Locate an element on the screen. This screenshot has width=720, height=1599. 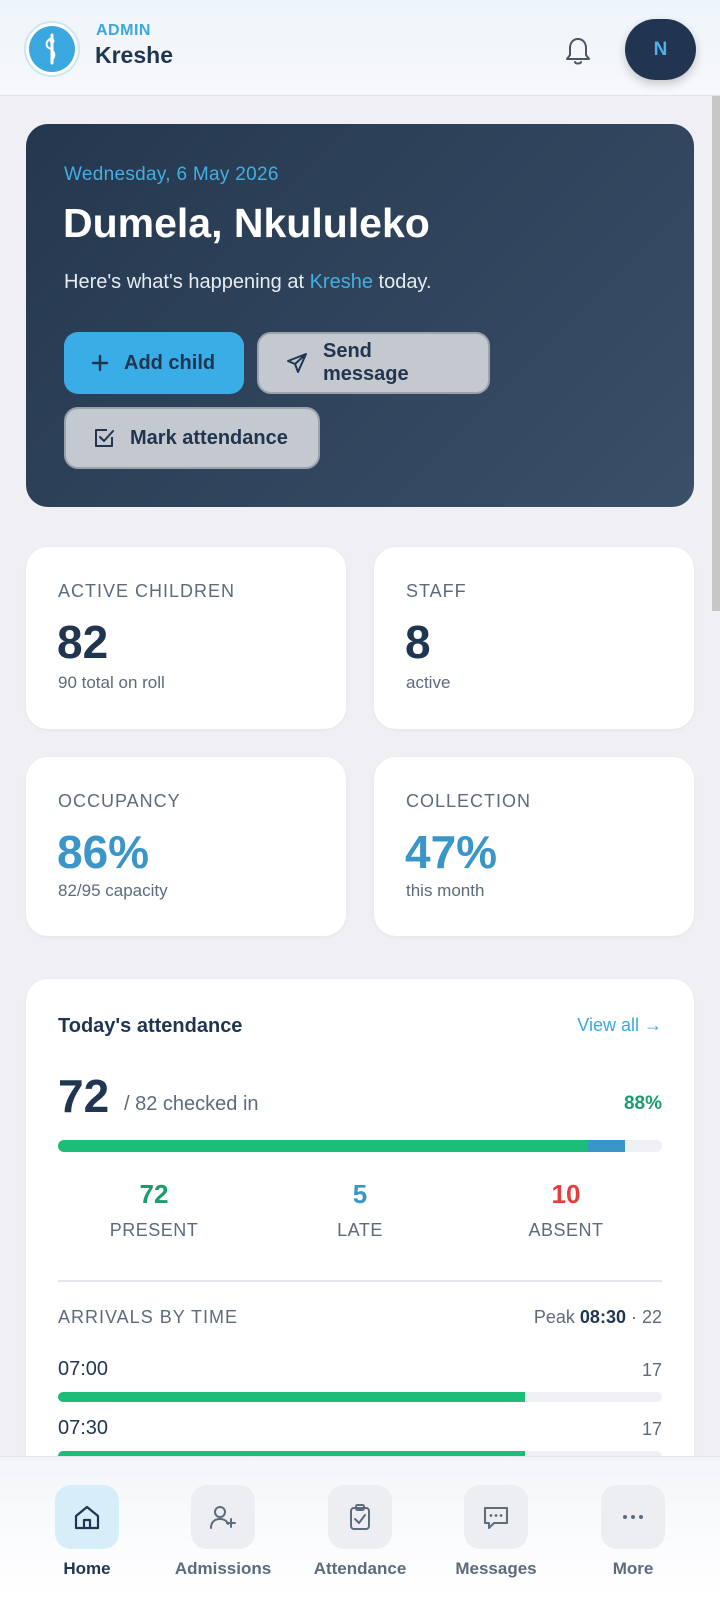
nav-label: Home is located at coordinates (87, 1568).